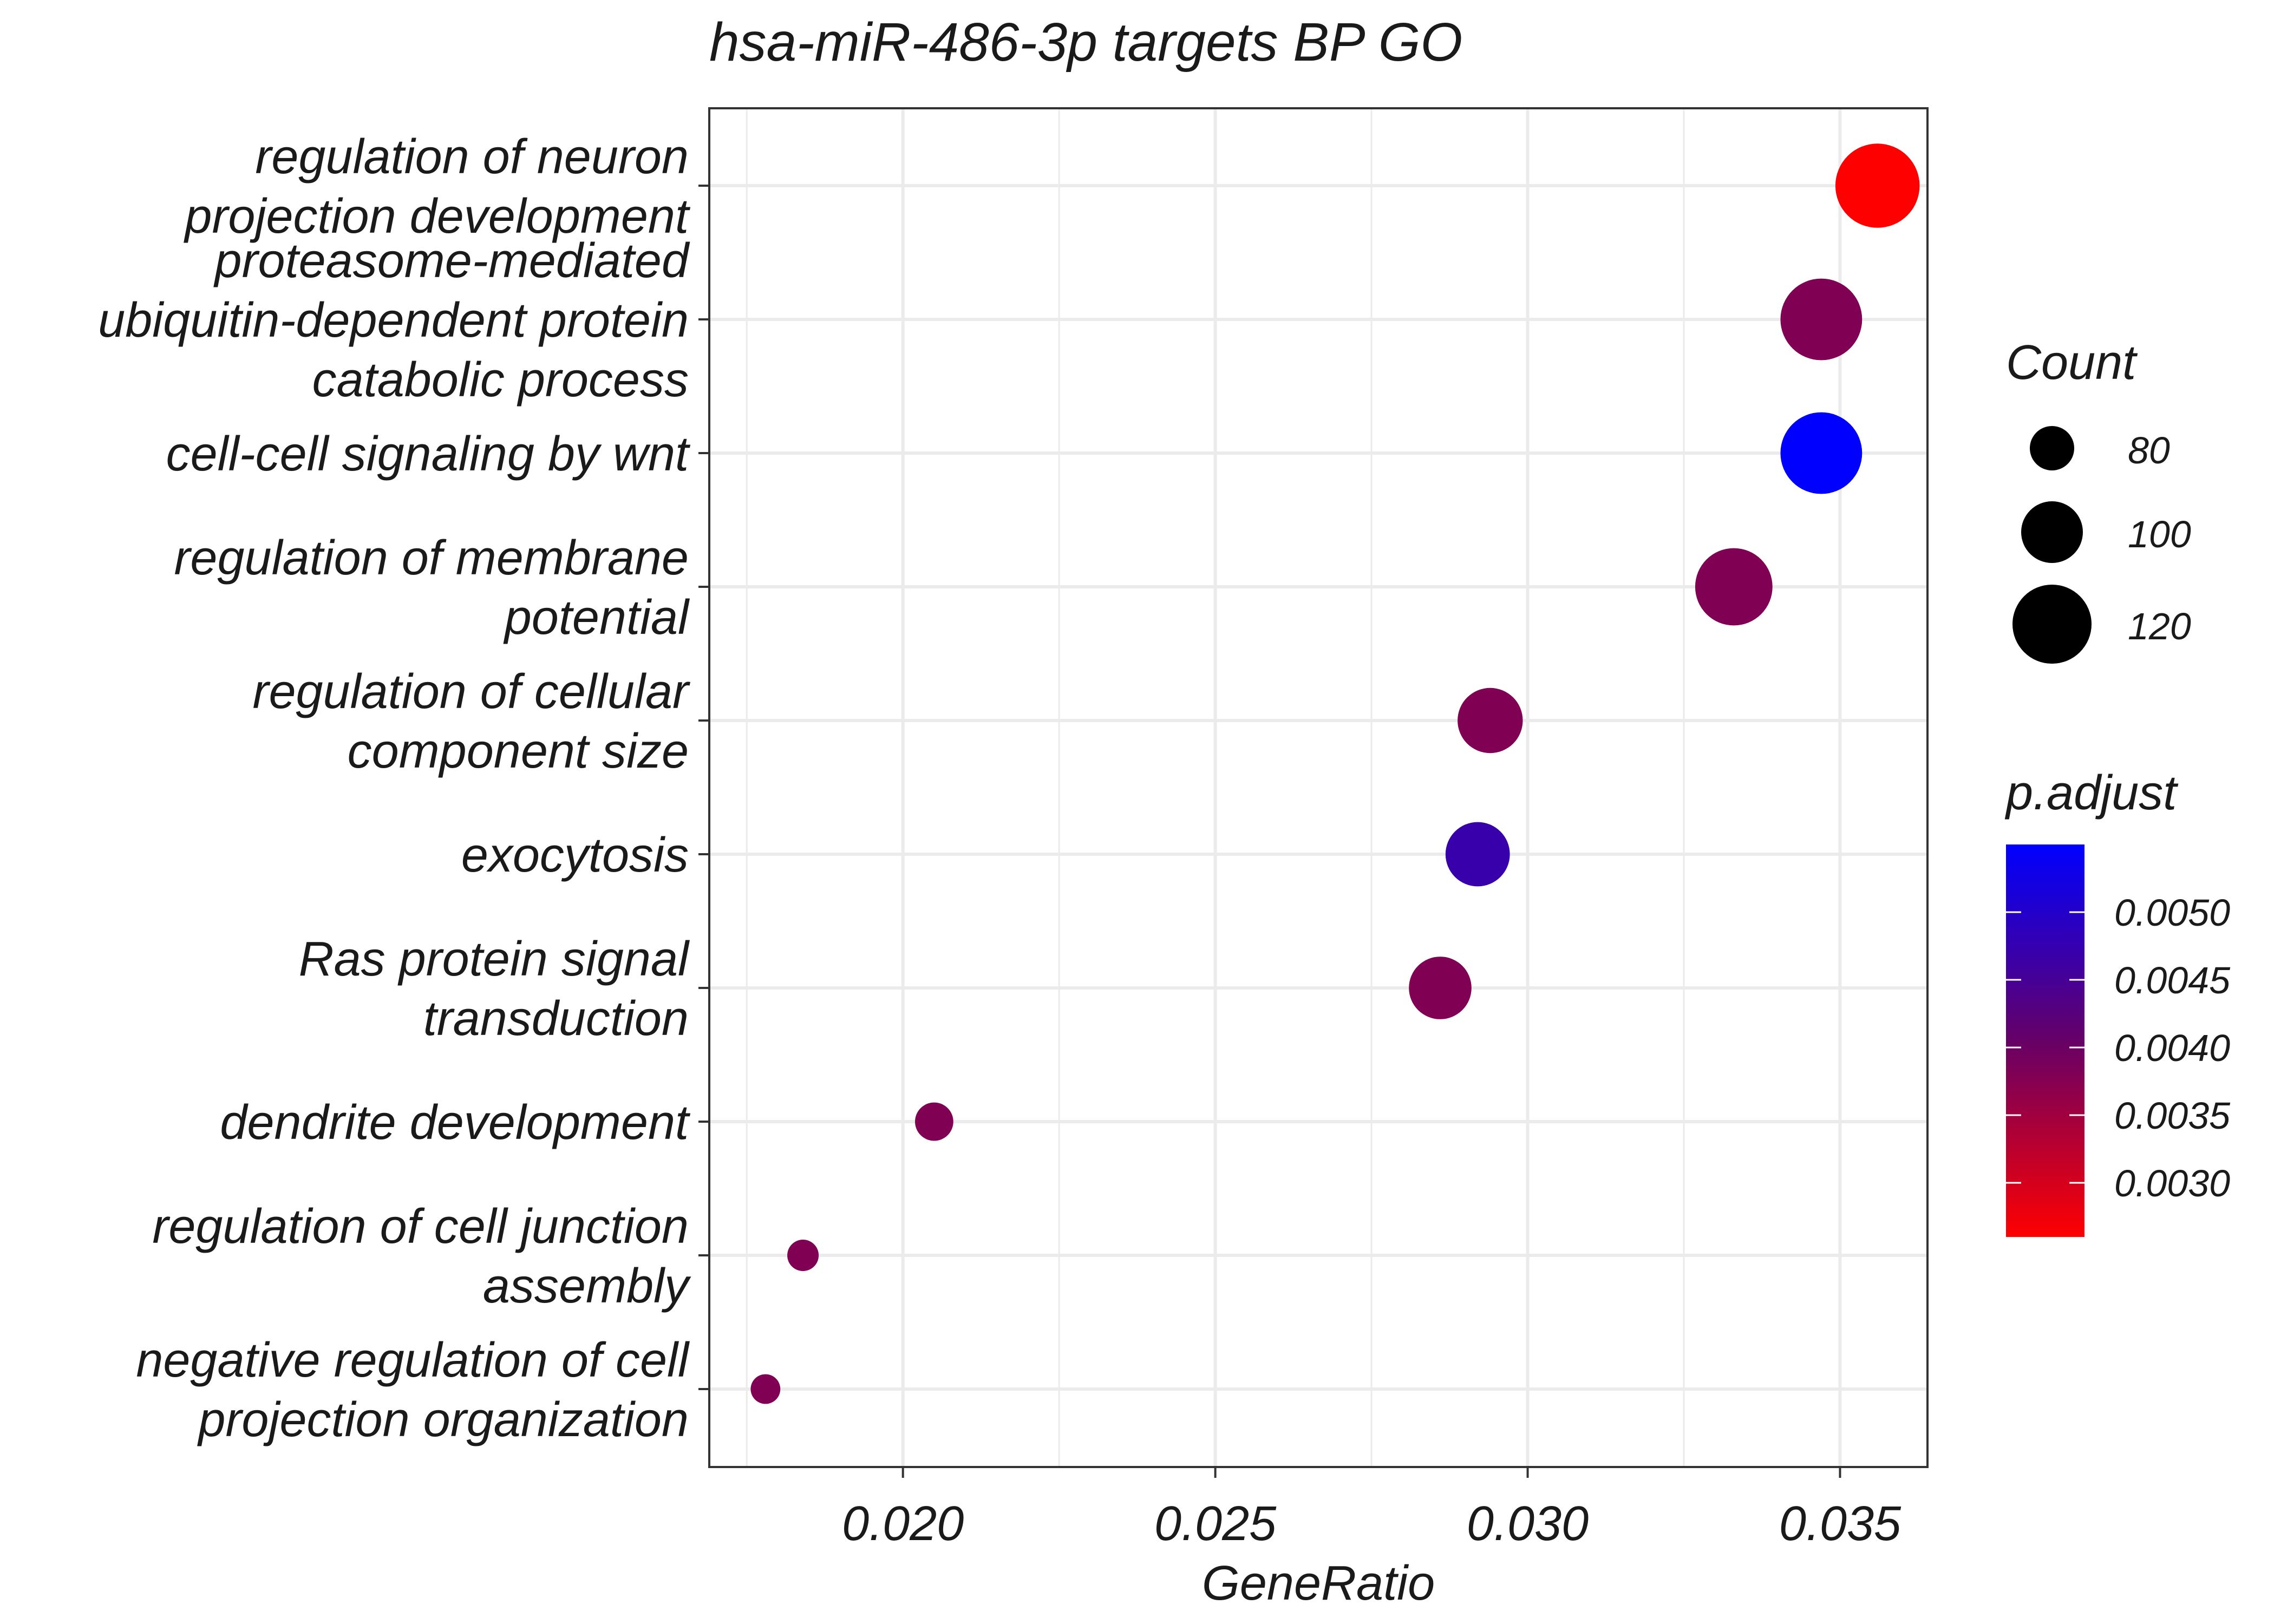 The image size is (2274, 1624). Describe the element at coordinates (575, 855) in the screenshot. I see `y-tick-label: exocytosis` at that location.